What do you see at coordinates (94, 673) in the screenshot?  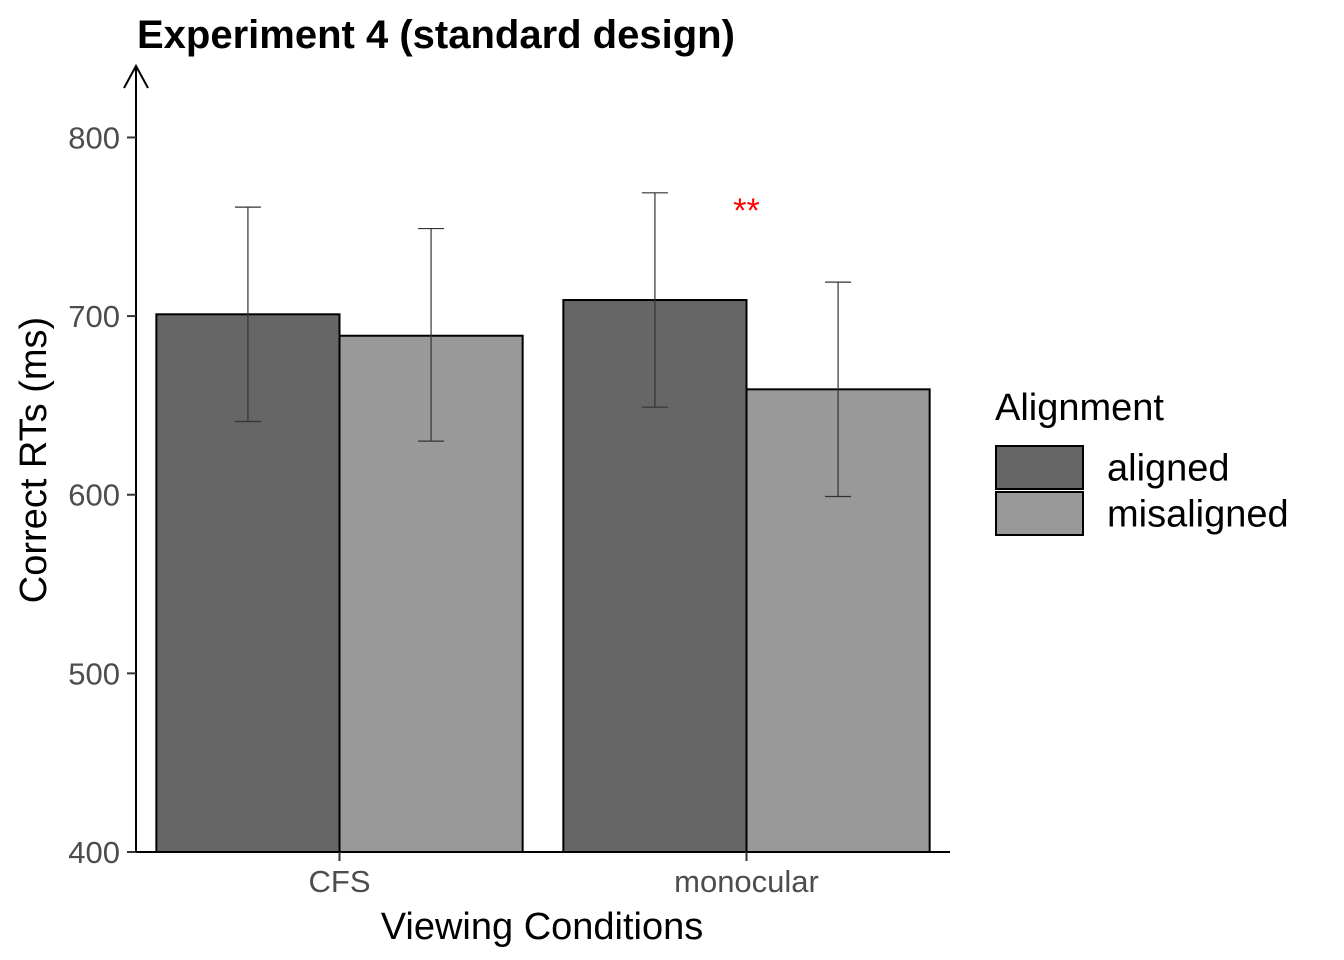 I see `y-tick-label: 500` at bounding box center [94, 673].